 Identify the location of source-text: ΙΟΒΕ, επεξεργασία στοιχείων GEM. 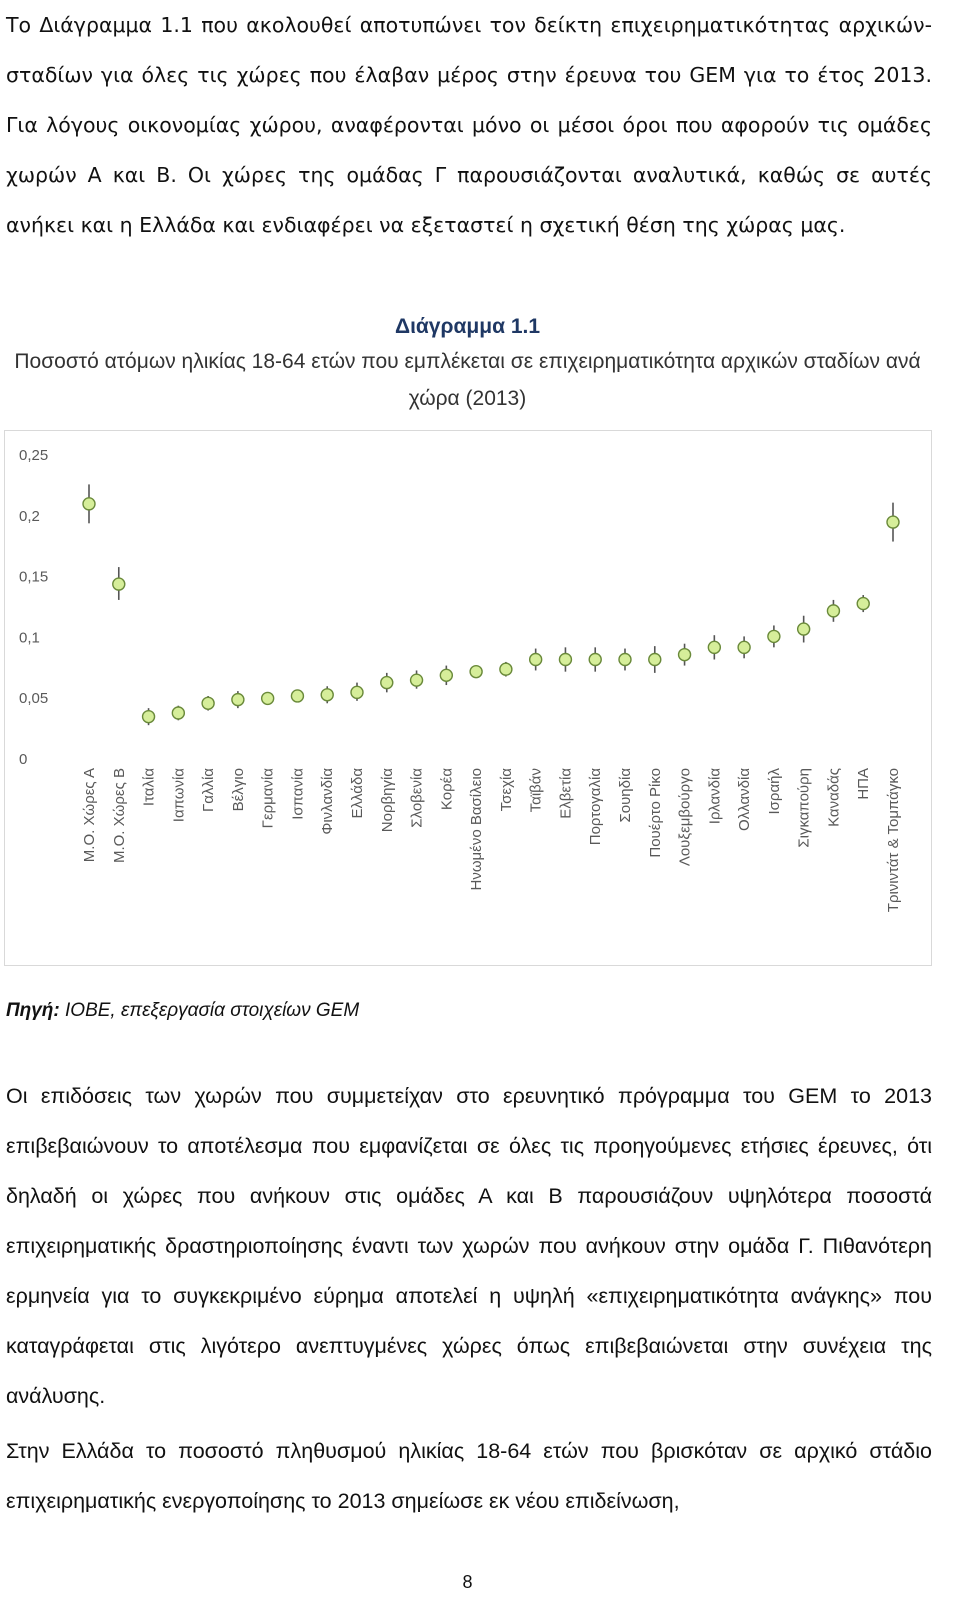
(209, 1010).